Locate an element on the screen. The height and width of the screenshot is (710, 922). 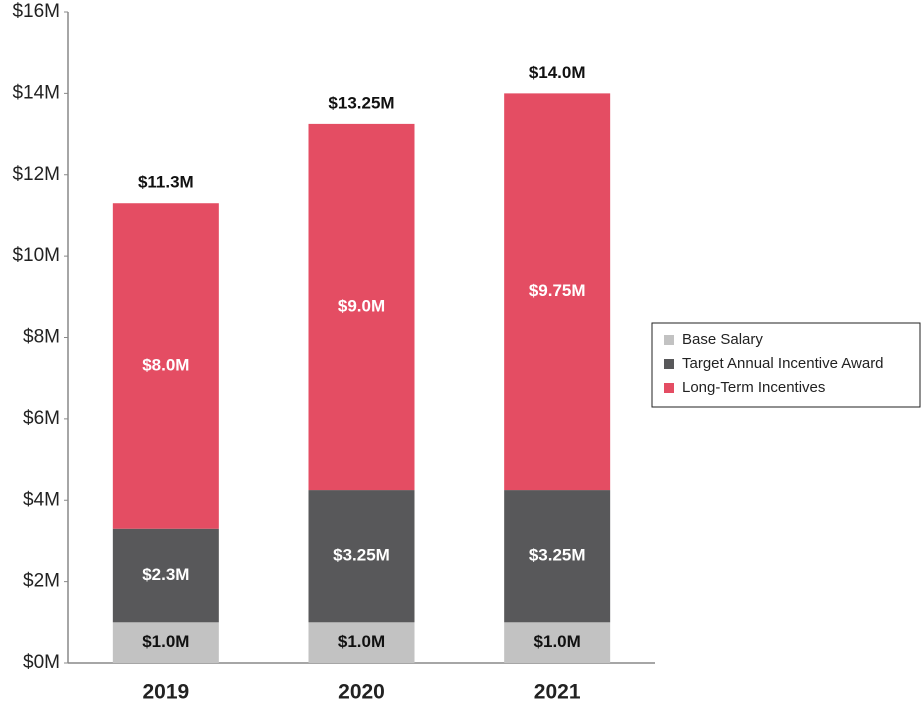
value-label: $9.75M is located at coordinates (557, 290).